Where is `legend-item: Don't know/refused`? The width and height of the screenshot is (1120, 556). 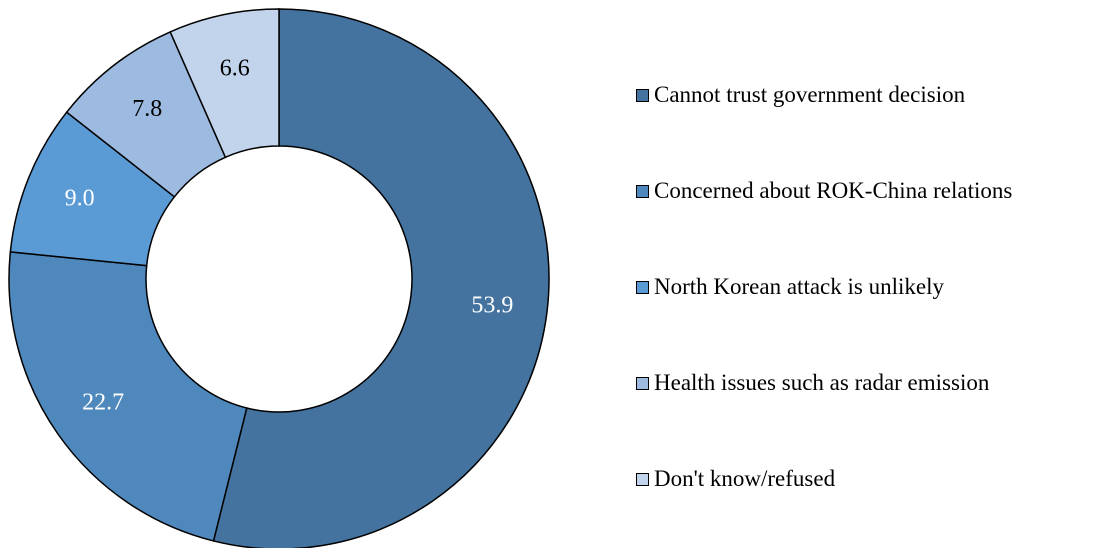 legend-item: Don't know/refused is located at coordinates (824, 479).